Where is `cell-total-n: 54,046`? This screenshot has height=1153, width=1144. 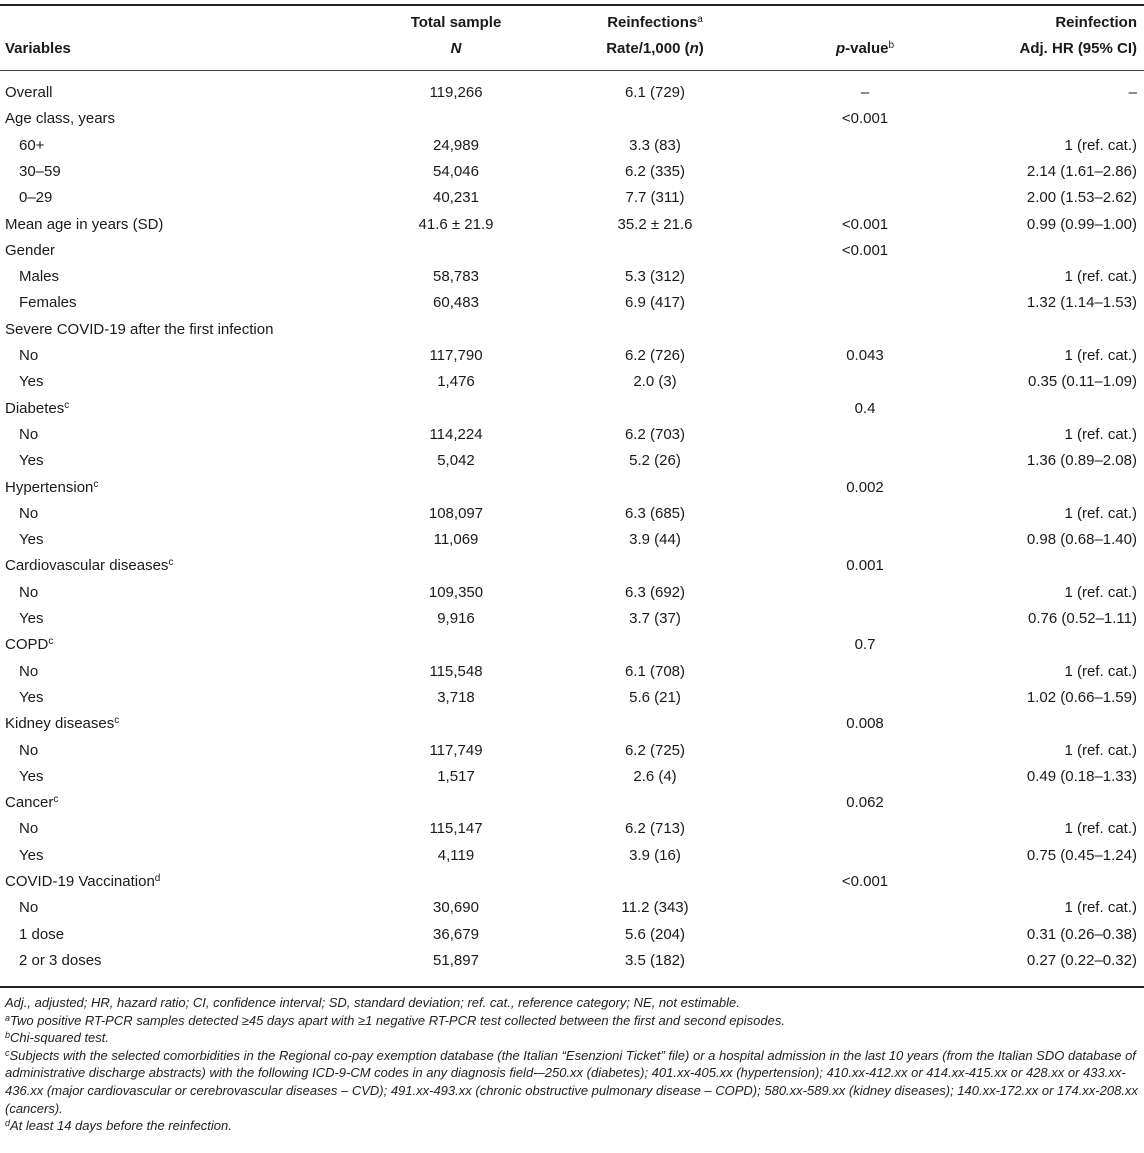
cell-total-n: 54,046 is located at coordinates (456, 171).